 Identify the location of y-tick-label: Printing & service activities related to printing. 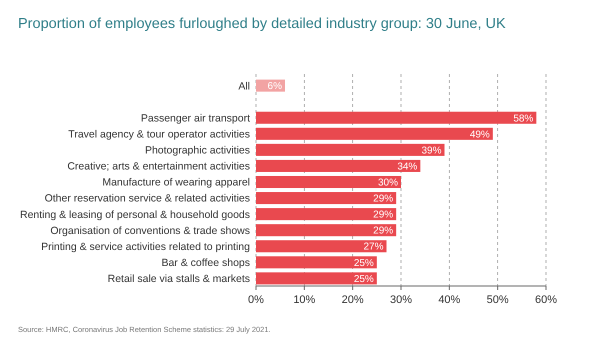
(145, 246).